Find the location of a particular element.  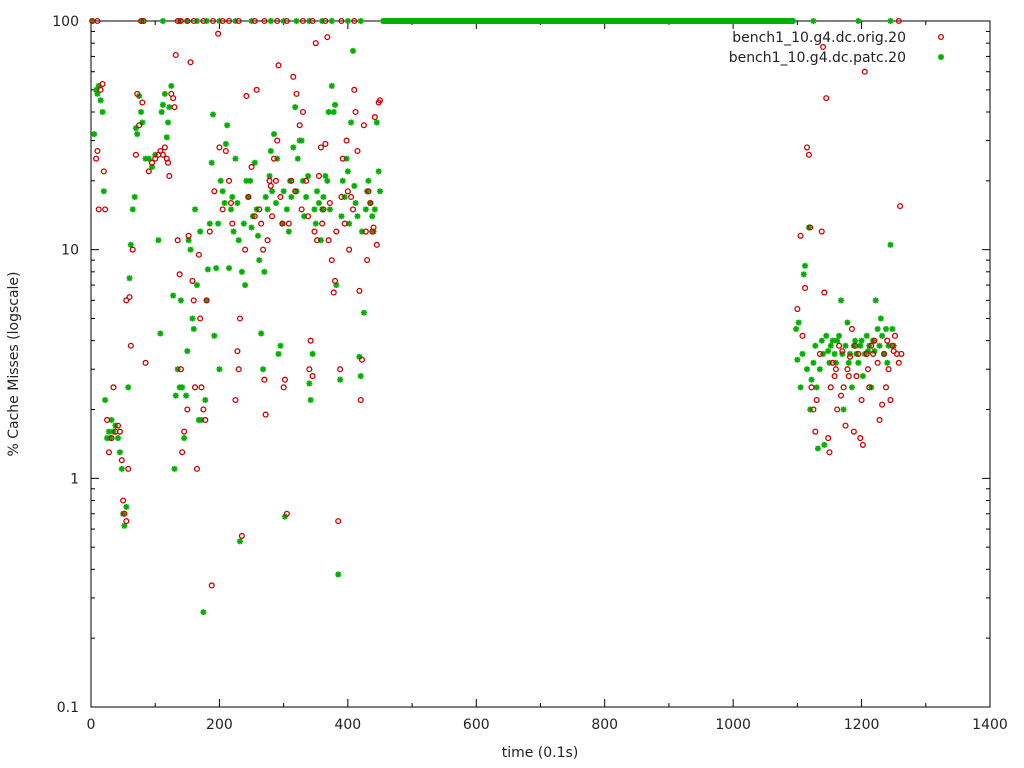

y-tick-label: 0.1 is located at coordinates (68, 708).